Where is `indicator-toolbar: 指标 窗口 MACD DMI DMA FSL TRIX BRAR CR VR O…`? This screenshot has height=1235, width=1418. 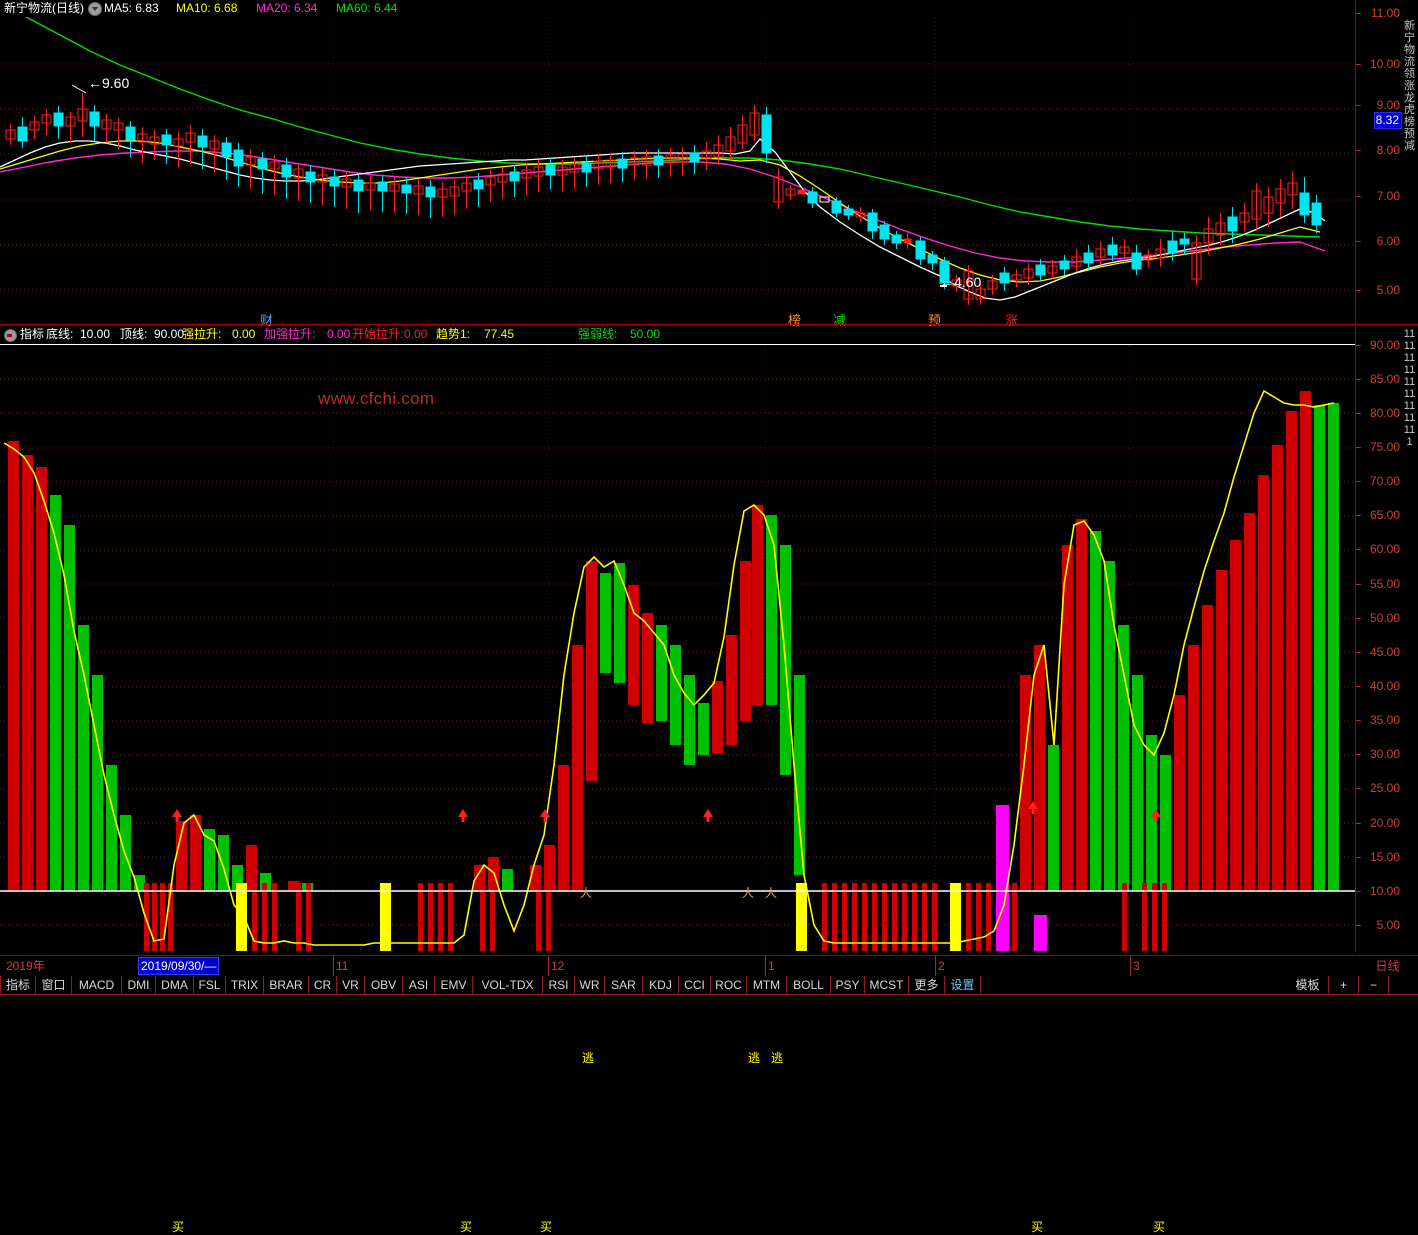
indicator-toolbar: 指标 窗口 MACD DMI DMA FSL TRIX BRAR CR VR O… is located at coordinates (709, 985).